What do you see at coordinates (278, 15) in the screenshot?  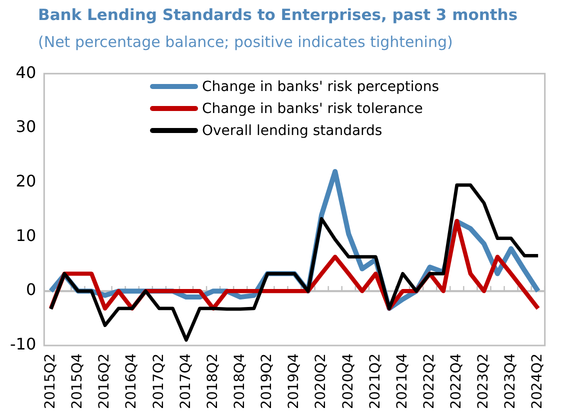 I see `chart-title: Bank Lending Standards to Enterprises, past 3 months` at bounding box center [278, 15].